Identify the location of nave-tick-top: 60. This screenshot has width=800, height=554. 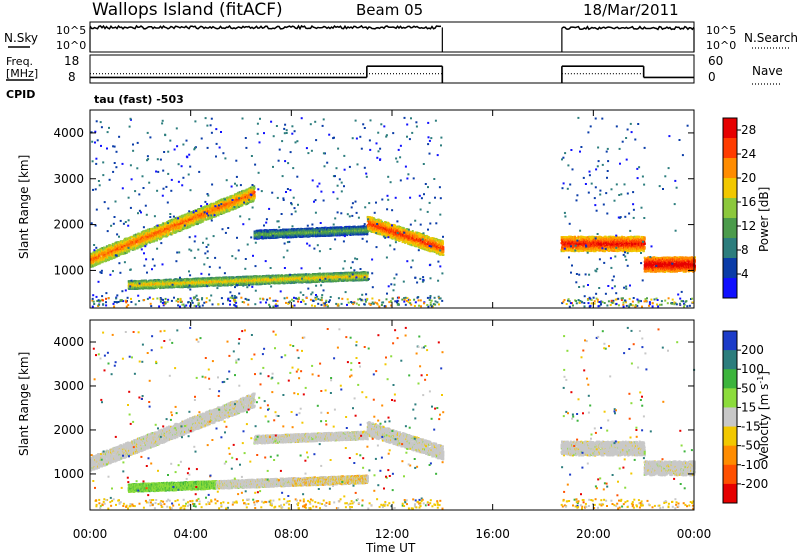
(715, 61).